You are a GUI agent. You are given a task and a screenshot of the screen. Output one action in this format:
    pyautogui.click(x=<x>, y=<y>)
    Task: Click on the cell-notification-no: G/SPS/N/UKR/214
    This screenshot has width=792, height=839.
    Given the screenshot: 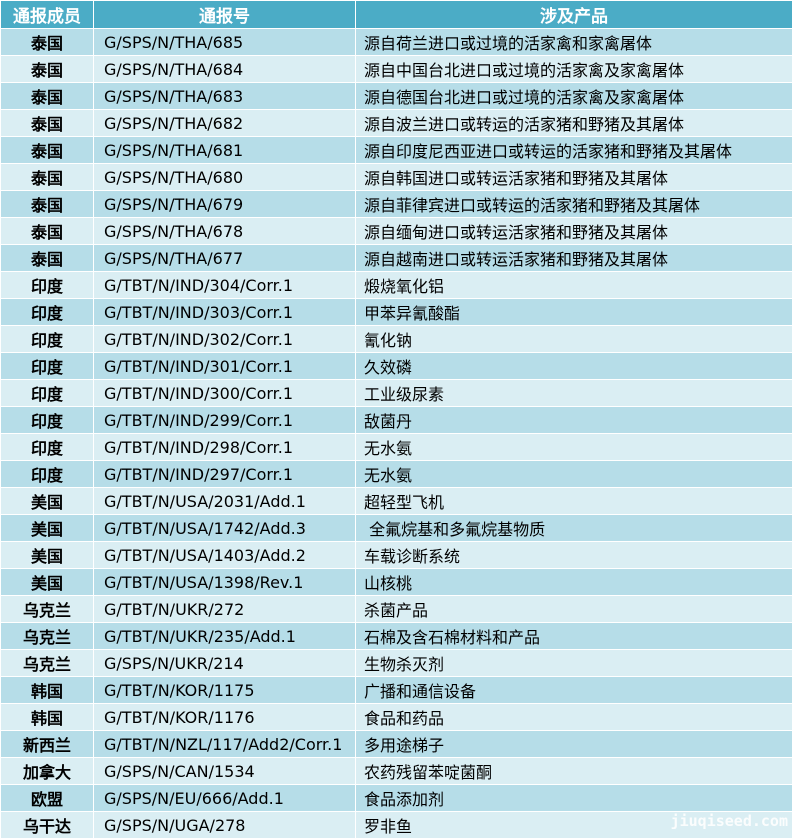 What is the action you would take?
    pyautogui.click(x=225, y=663)
    